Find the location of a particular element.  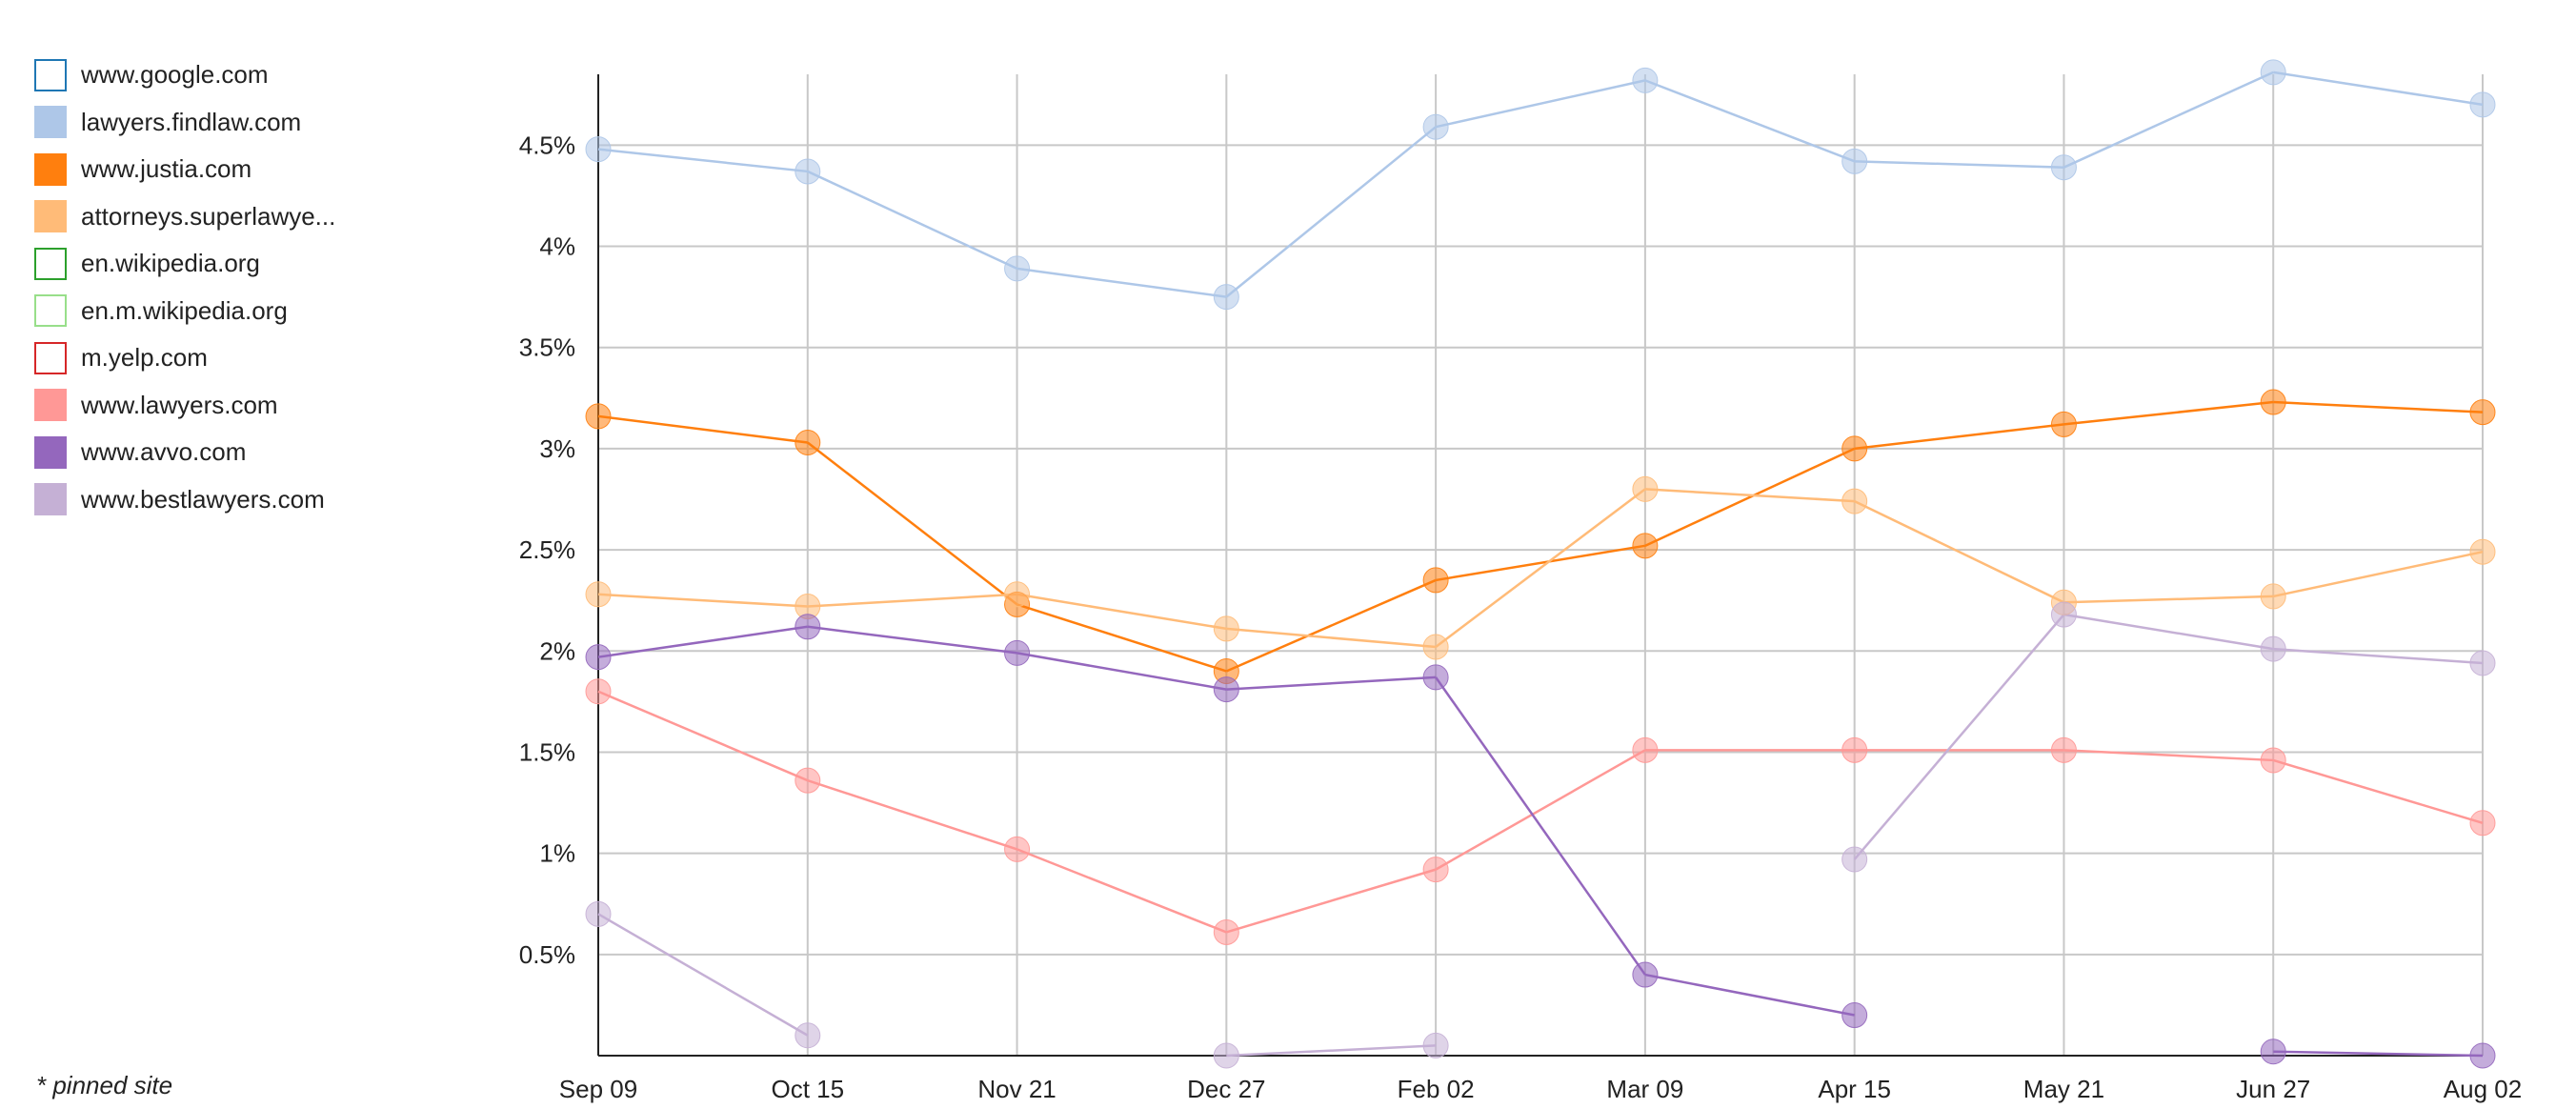

legend-label: m.yelp.com is located at coordinates (144, 358).